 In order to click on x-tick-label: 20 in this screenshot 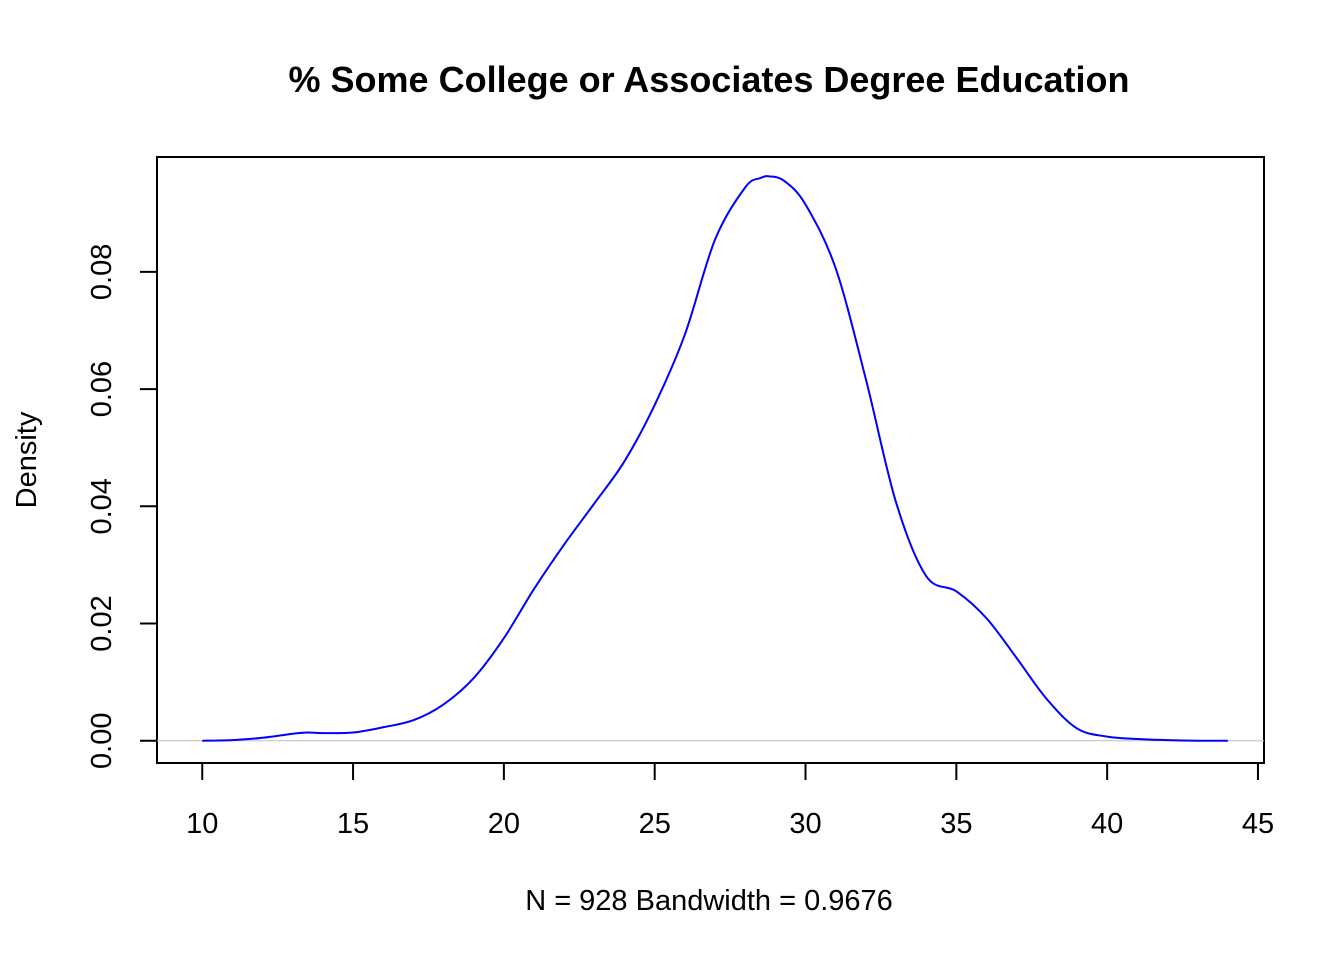, I will do `click(504, 824)`.